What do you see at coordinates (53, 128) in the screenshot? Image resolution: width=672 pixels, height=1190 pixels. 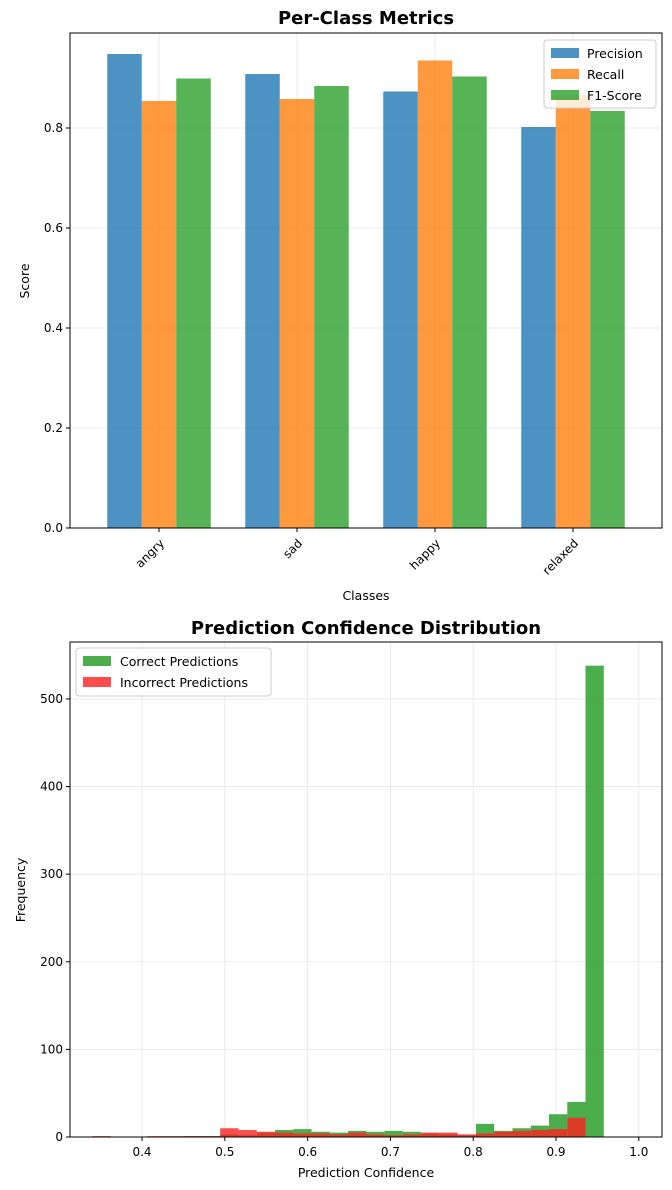 I see `y-tick-label: 0.8` at bounding box center [53, 128].